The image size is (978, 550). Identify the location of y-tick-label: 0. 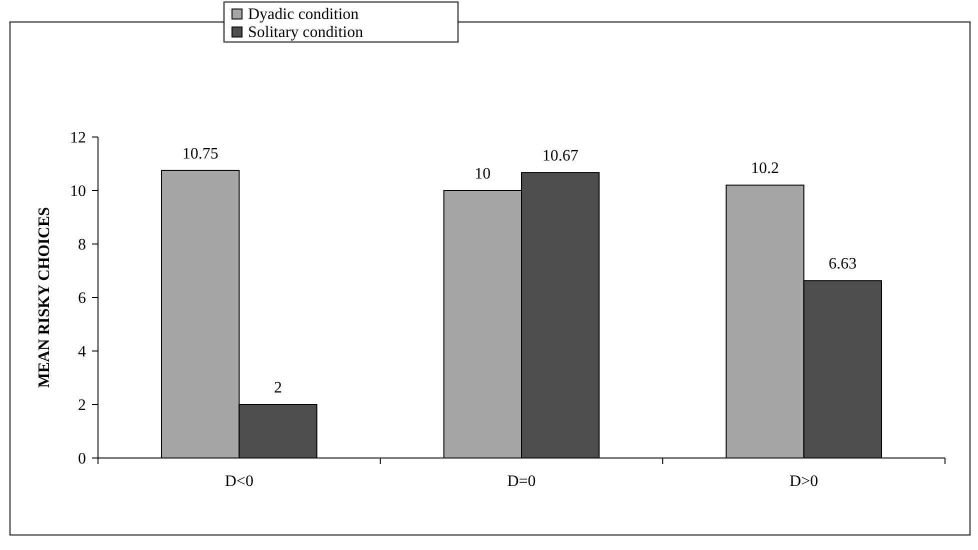
(82, 459).